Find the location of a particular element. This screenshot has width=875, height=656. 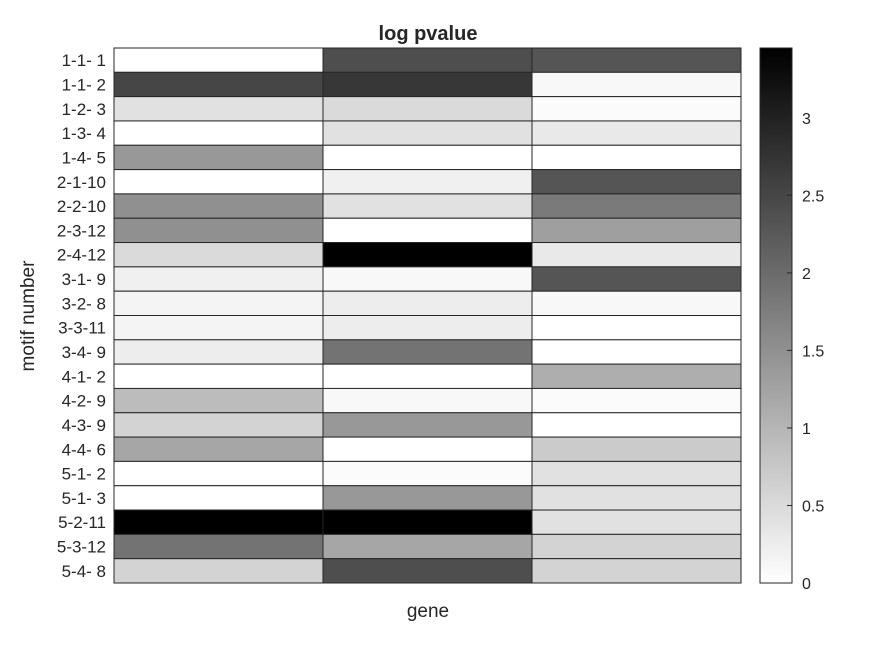

row-label: 2-2-10 is located at coordinates (81, 206).